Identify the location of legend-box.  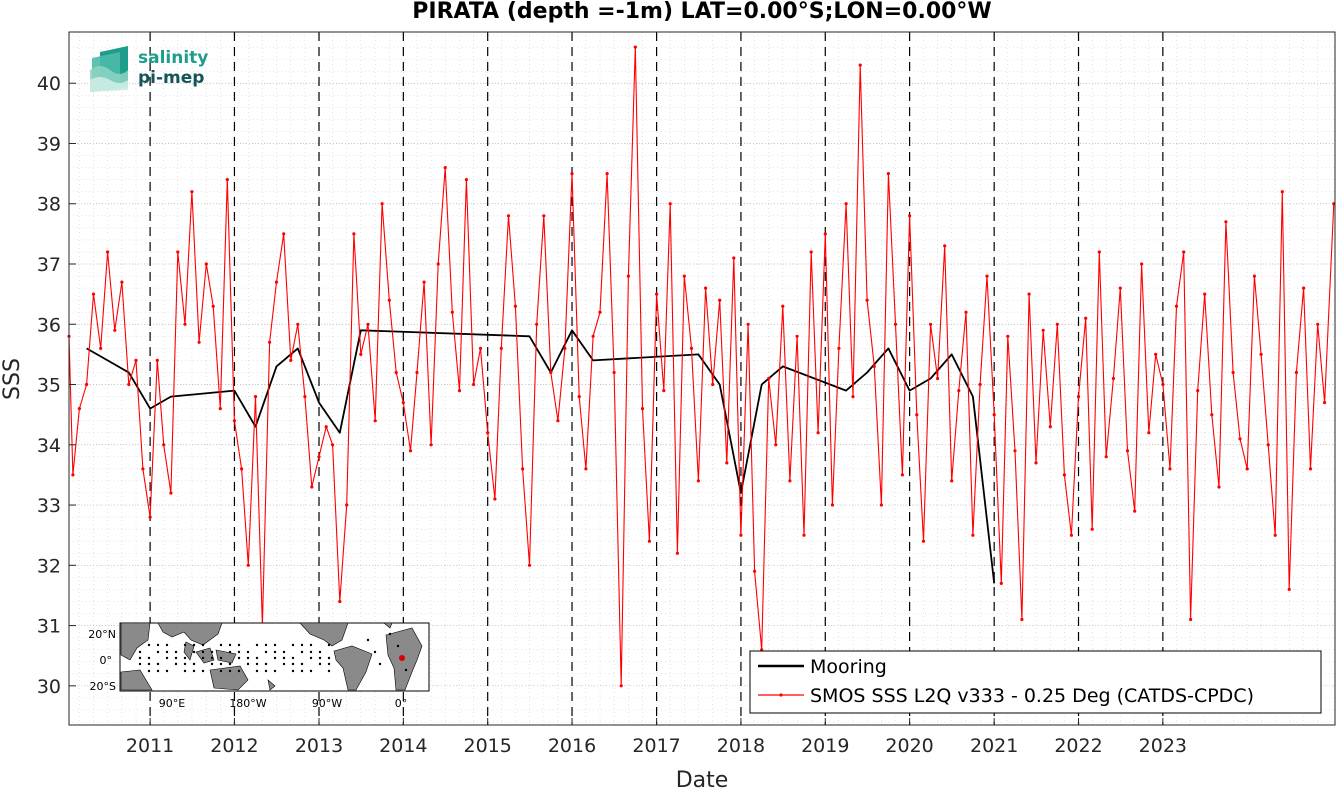
(1035, 682).